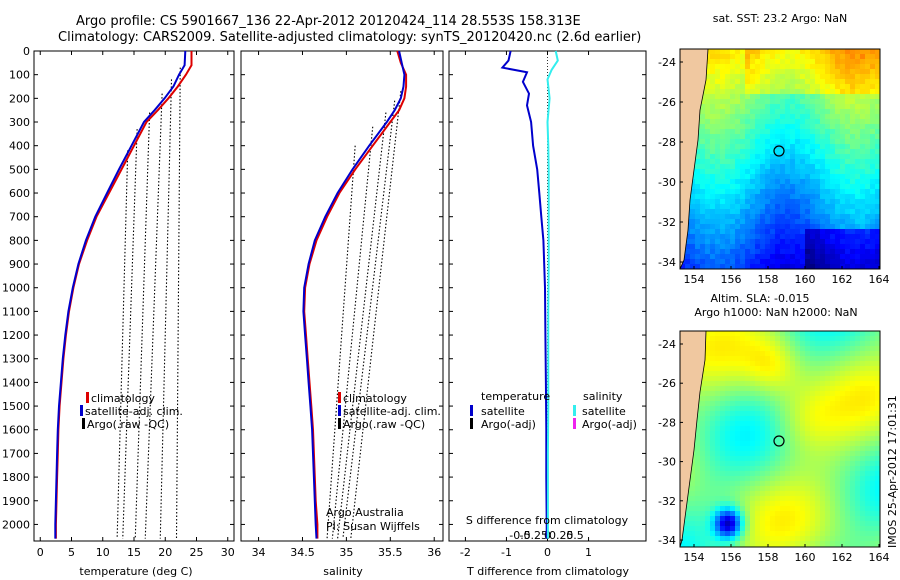 The width and height of the screenshot is (900, 580). I want to click on credit-line-1: Argo Australia, so click(365, 512).